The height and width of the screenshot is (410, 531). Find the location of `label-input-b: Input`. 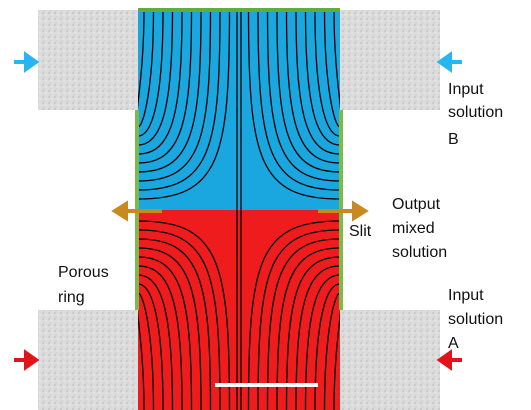

label-input-b: Input is located at coordinates (466, 89).